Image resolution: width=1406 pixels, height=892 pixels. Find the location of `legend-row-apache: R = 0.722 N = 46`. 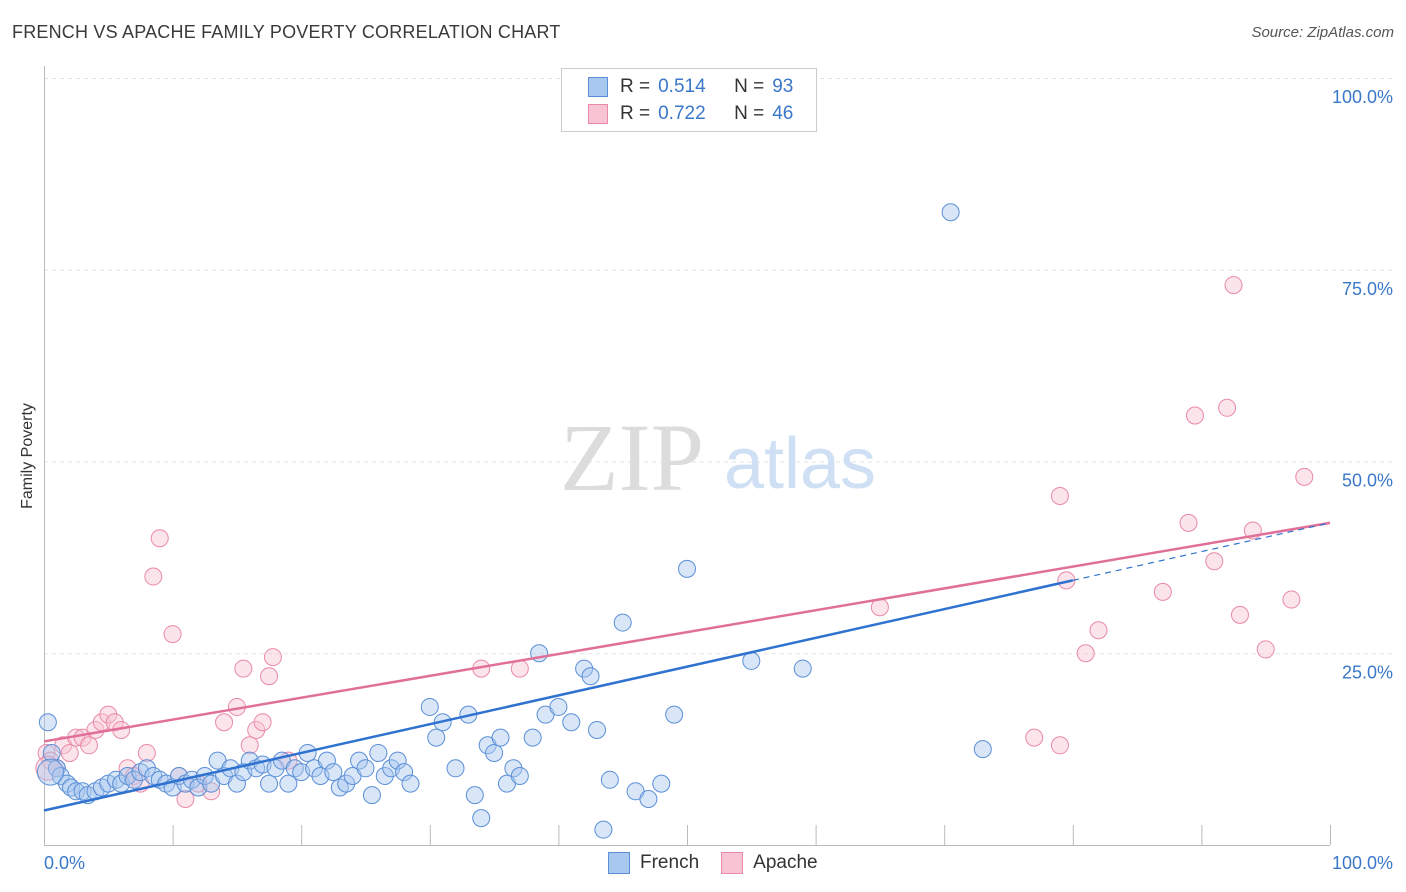

legend-row-apache: R = 0.722 N = 46 is located at coordinates (690, 114).